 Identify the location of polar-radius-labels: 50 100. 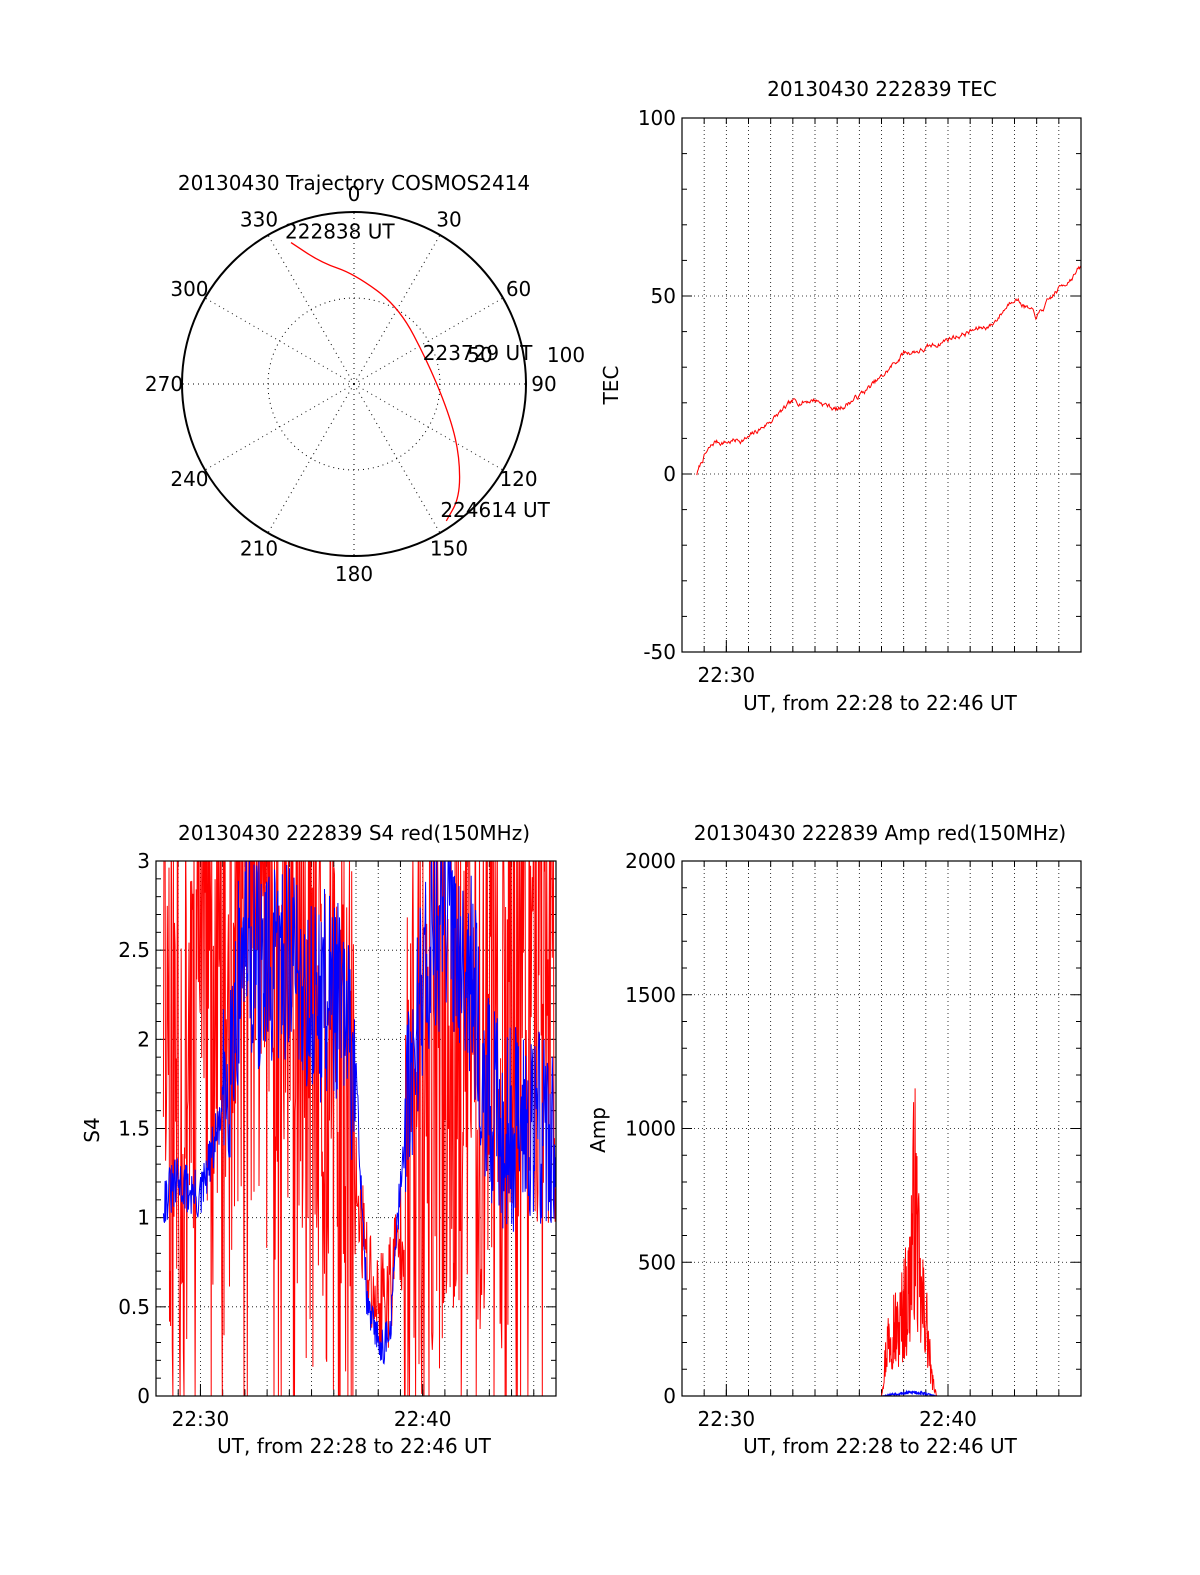
(526, 355).